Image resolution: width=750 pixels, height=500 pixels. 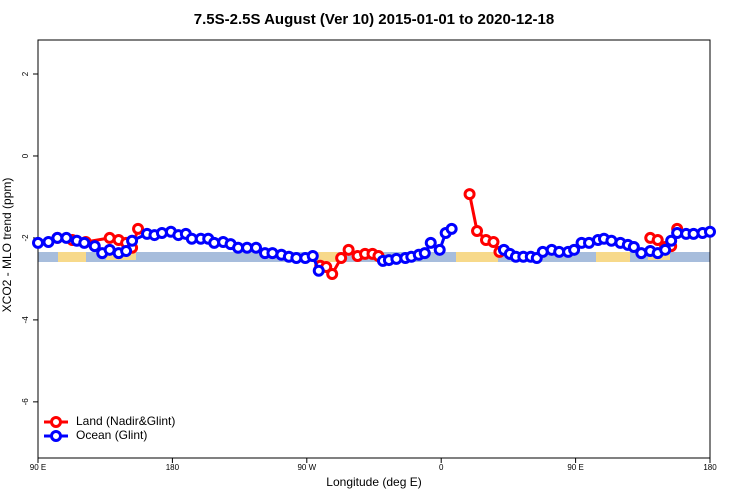 What do you see at coordinates (25, 155) in the screenshot?
I see `y-tick-label: 0` at bounding box center [25, 155].